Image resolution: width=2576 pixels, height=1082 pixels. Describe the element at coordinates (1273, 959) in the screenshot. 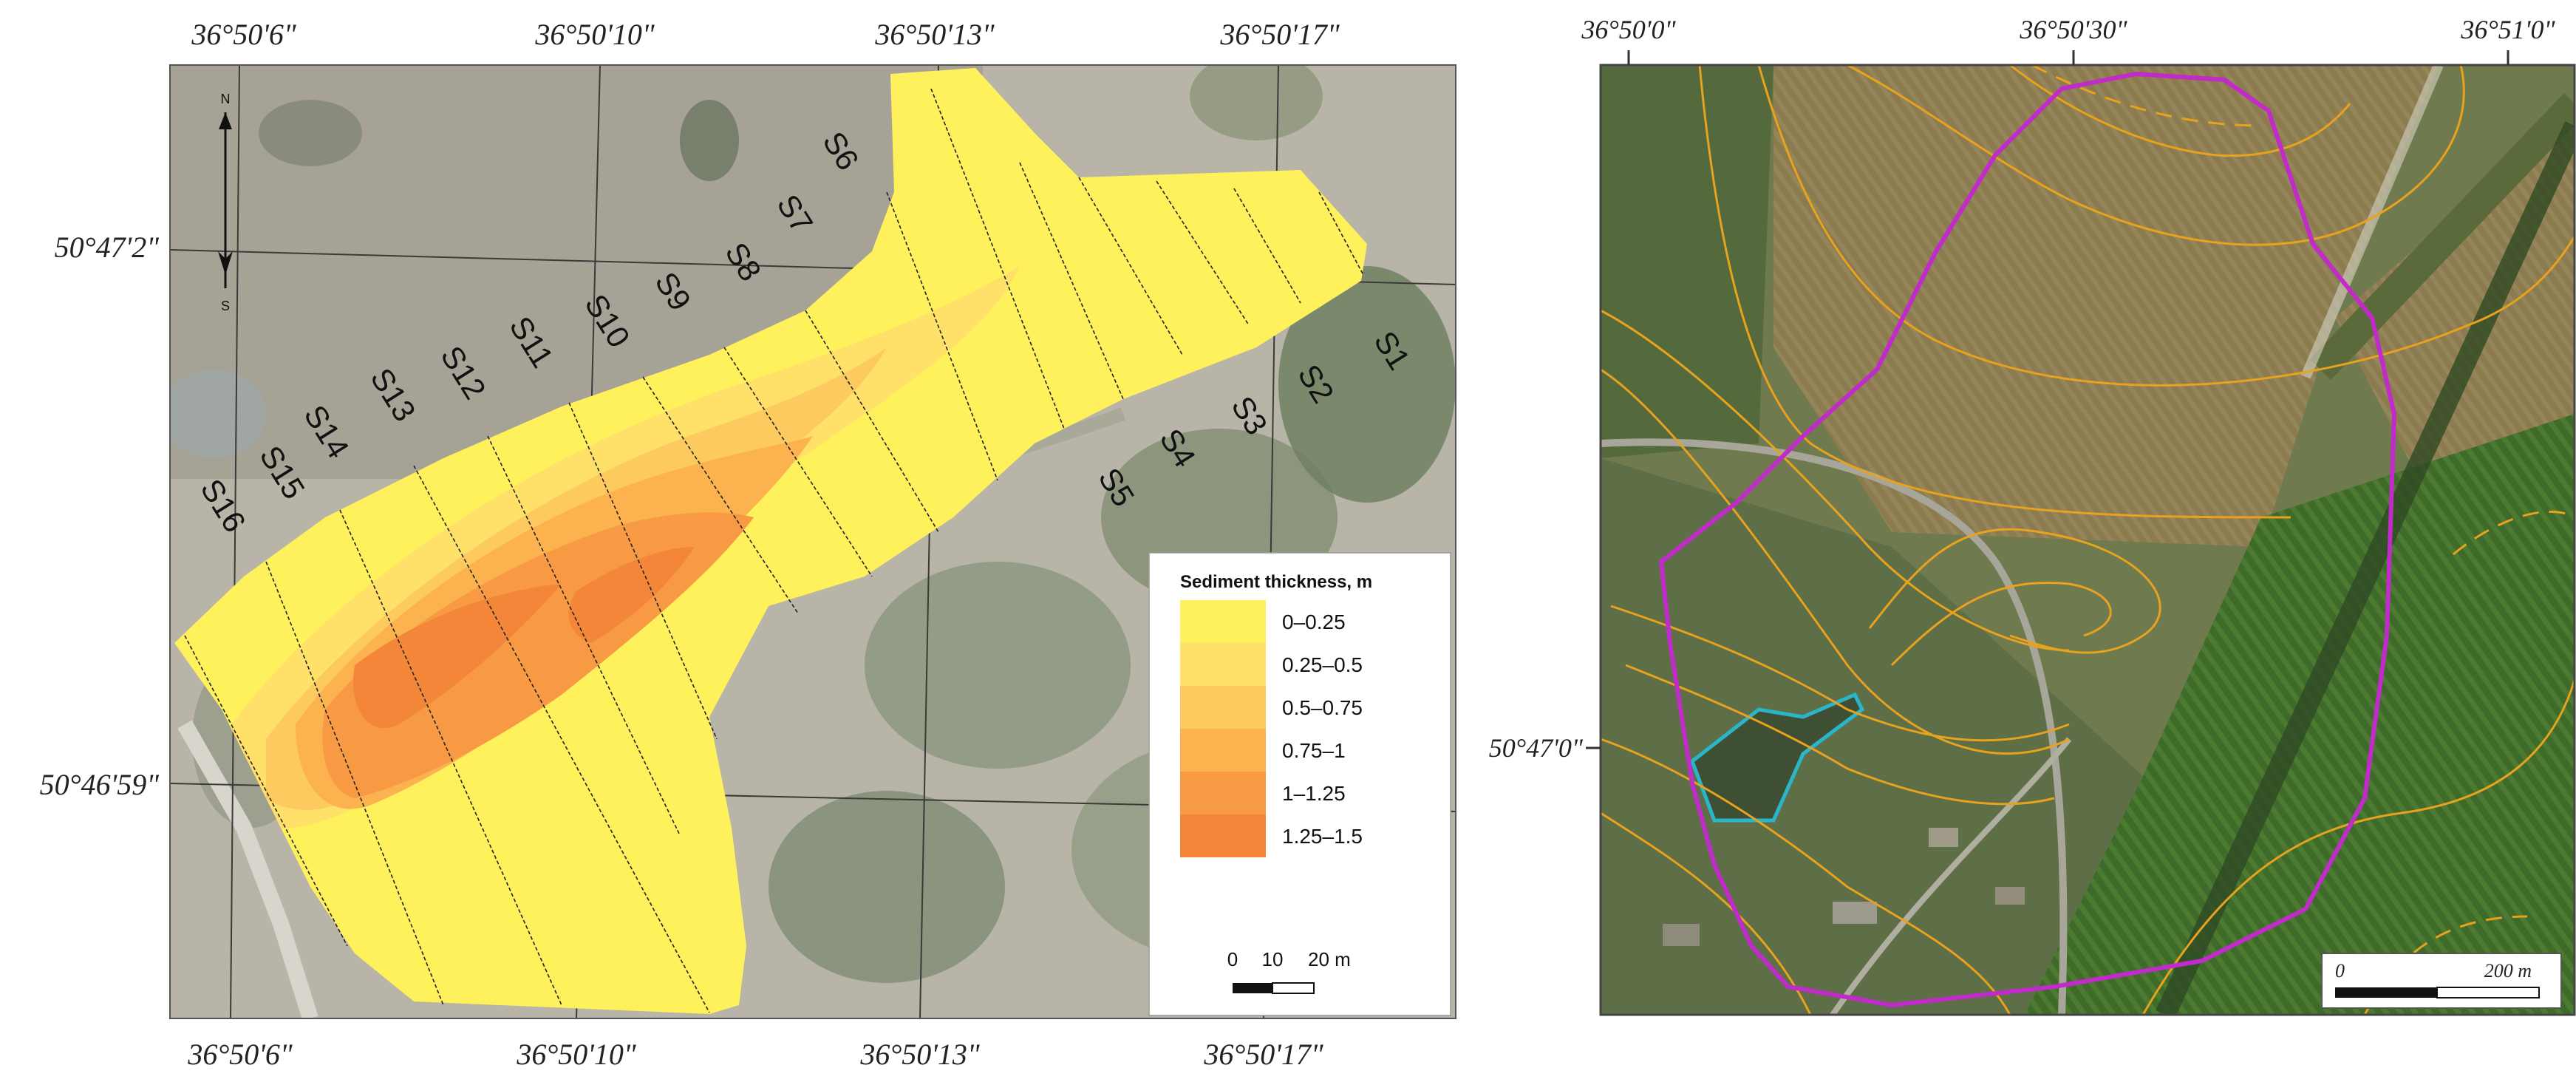

I see `legend-scale-10: 10` at that location.